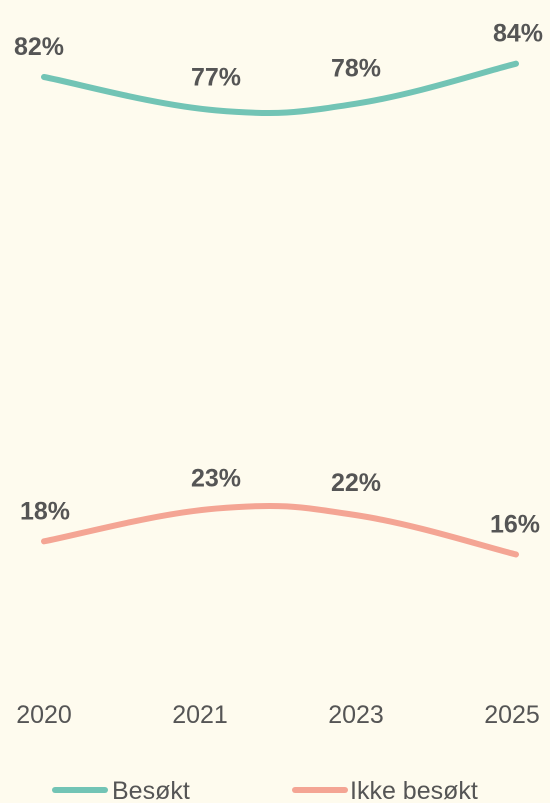 The image size is (550, 803). Describe the element at coordinates (216, 479) in the screenshot. I see `data-label-series2-2021: 23%` at that location.